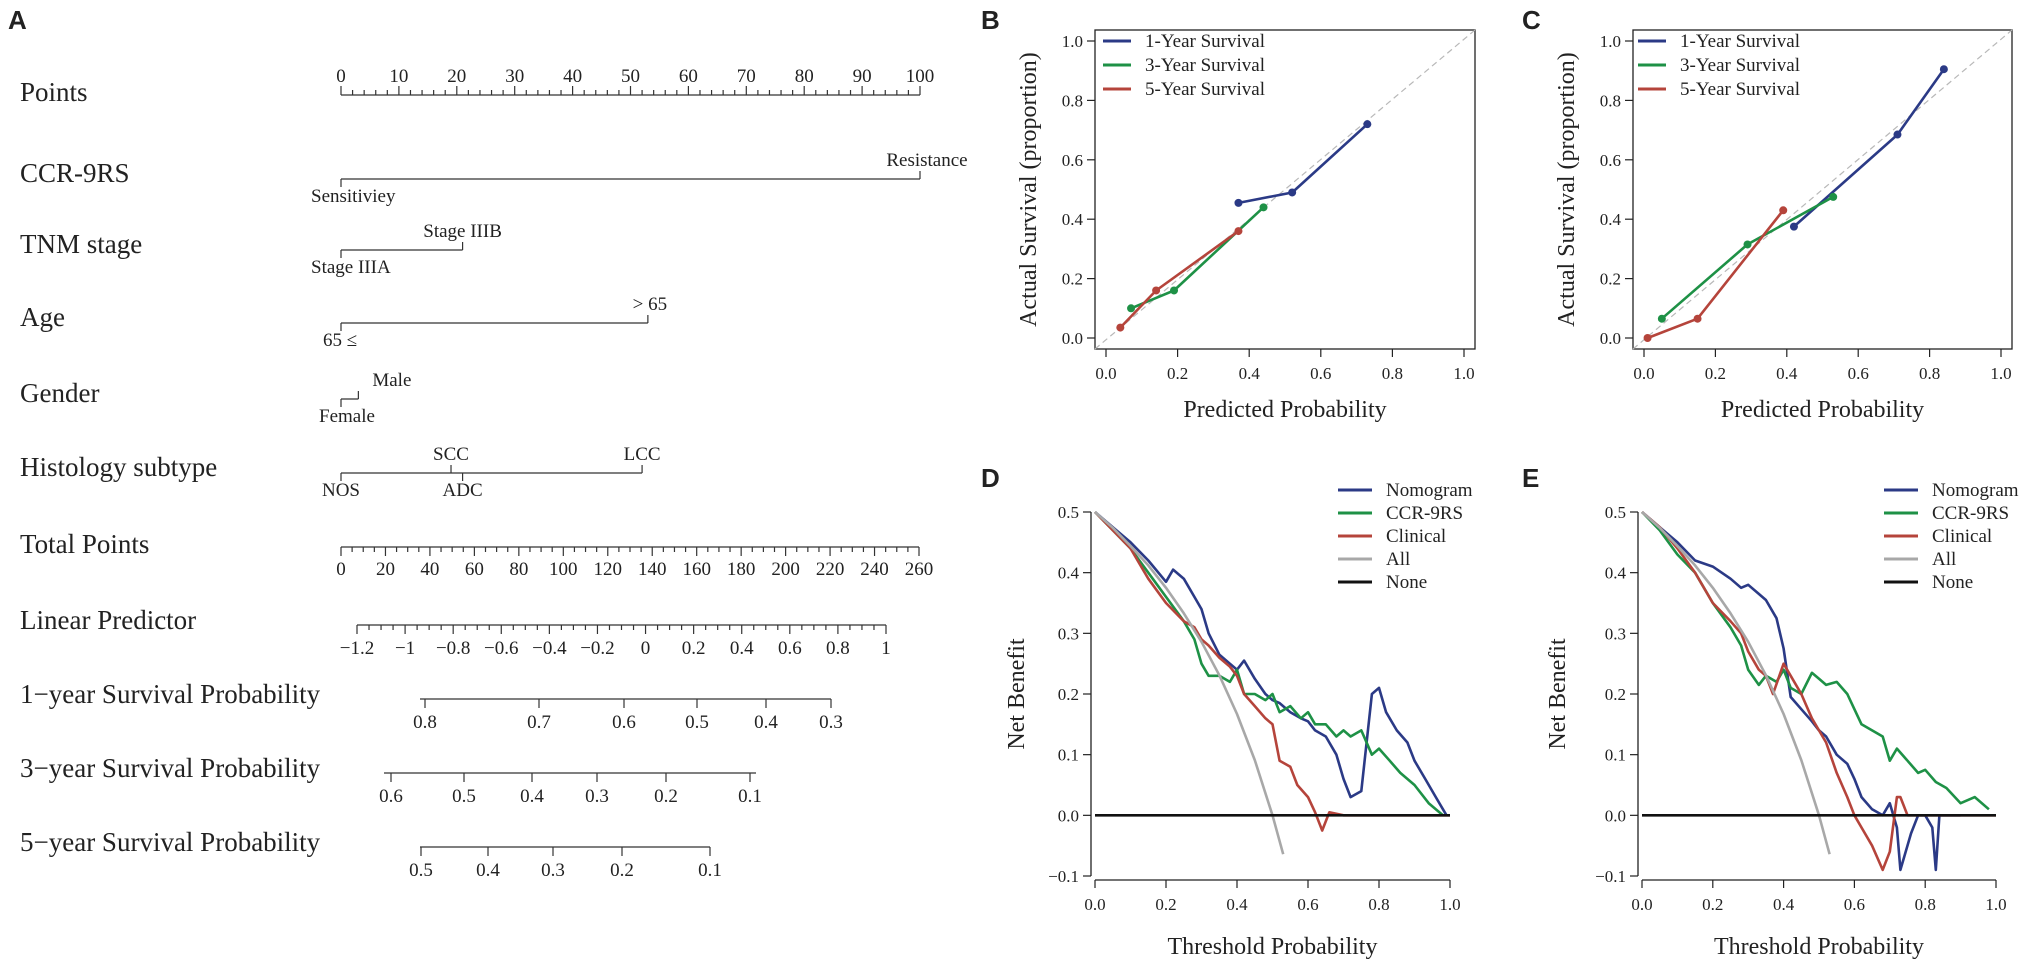 The image size is (2029, 963). What do you see at coordinates (741, 569) in the screenshot?
I see `total-points-tick-label: 180` at bounding box center [741, 569].